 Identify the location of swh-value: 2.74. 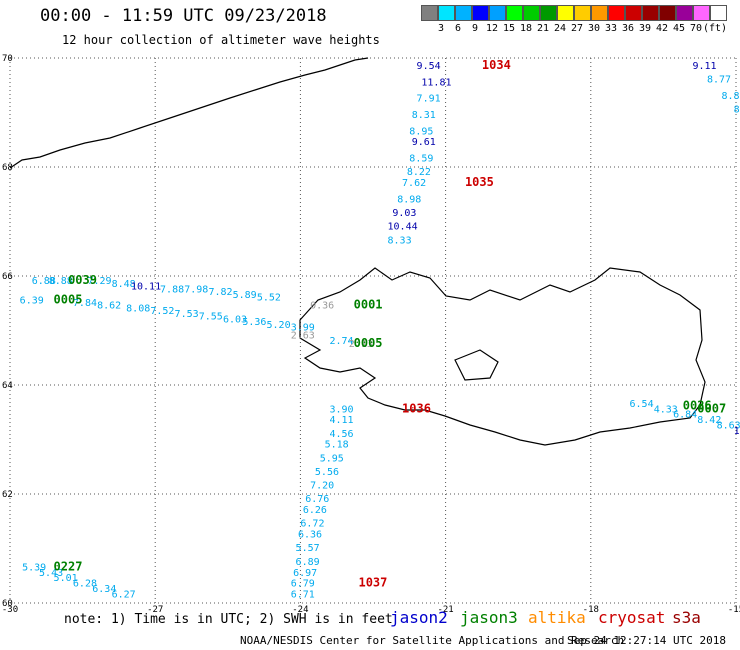
(341, 341).